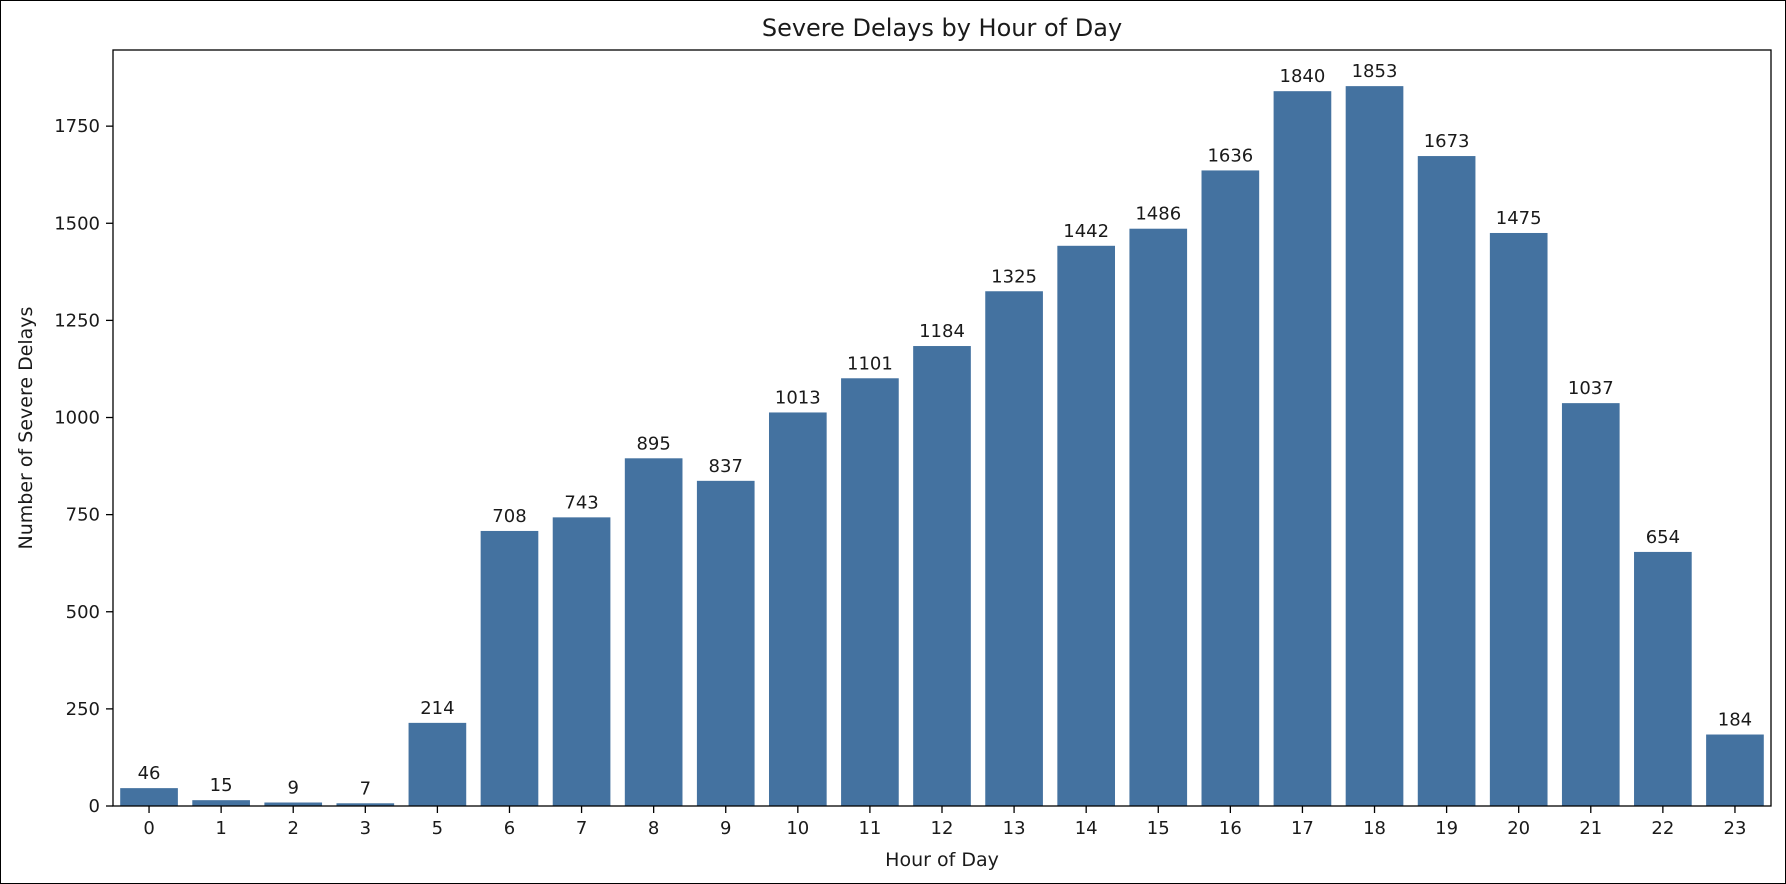  I want to click on y-axis: 0 250 500 750 1000 1250 1500 1750, so click(83, 466).